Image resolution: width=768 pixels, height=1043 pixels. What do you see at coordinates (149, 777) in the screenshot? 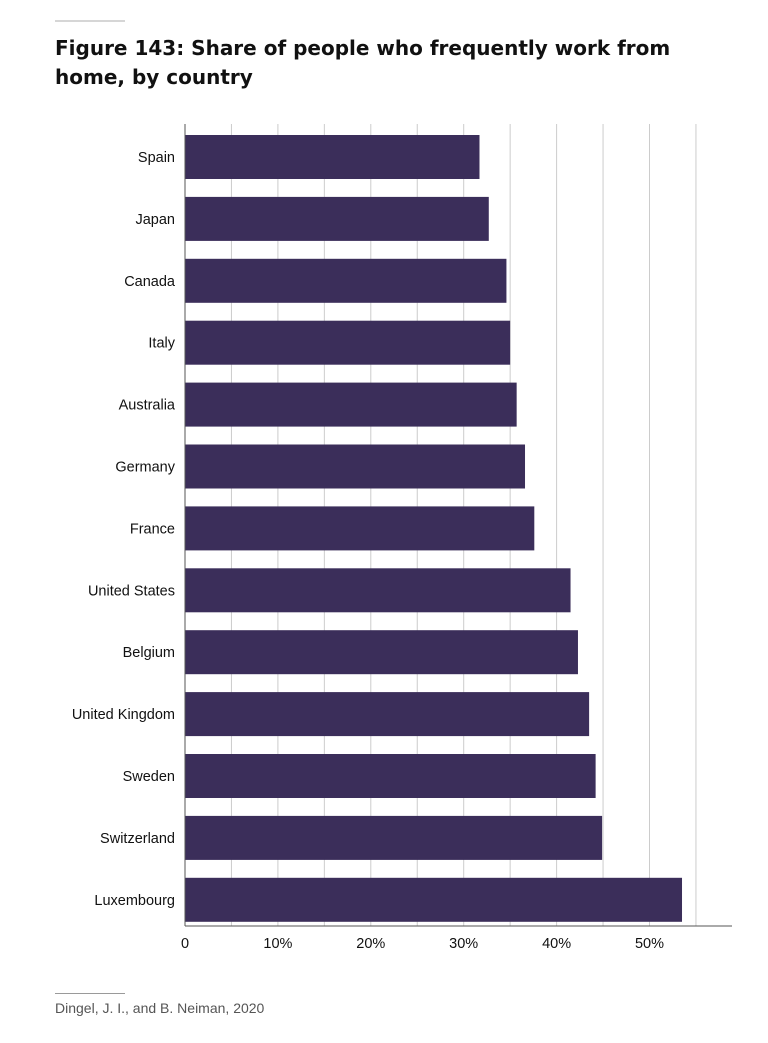
I see `category-label: Sweden` at bounding box center [149, 777].